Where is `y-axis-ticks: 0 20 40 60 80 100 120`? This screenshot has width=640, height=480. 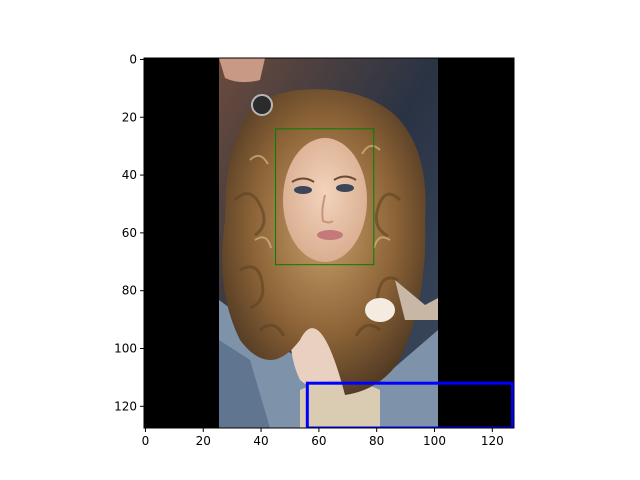 y-axis-ticks: 0 20 40 60 80 100 120 is located at coordinates (129, 232).